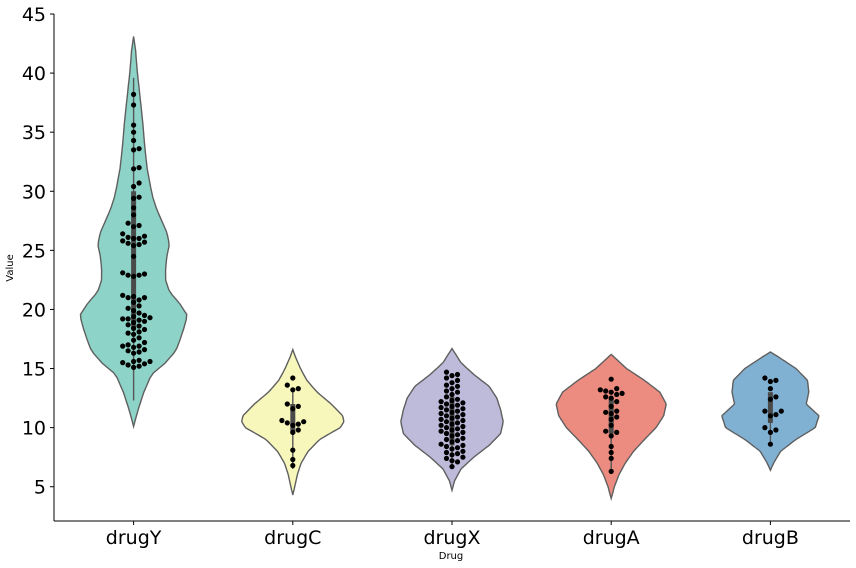 This screenshot has width=856, height=568. What do you see at coordinates (452, 421) in the screenshot?
I see `box-drugX` at bounding box center [452, 421].